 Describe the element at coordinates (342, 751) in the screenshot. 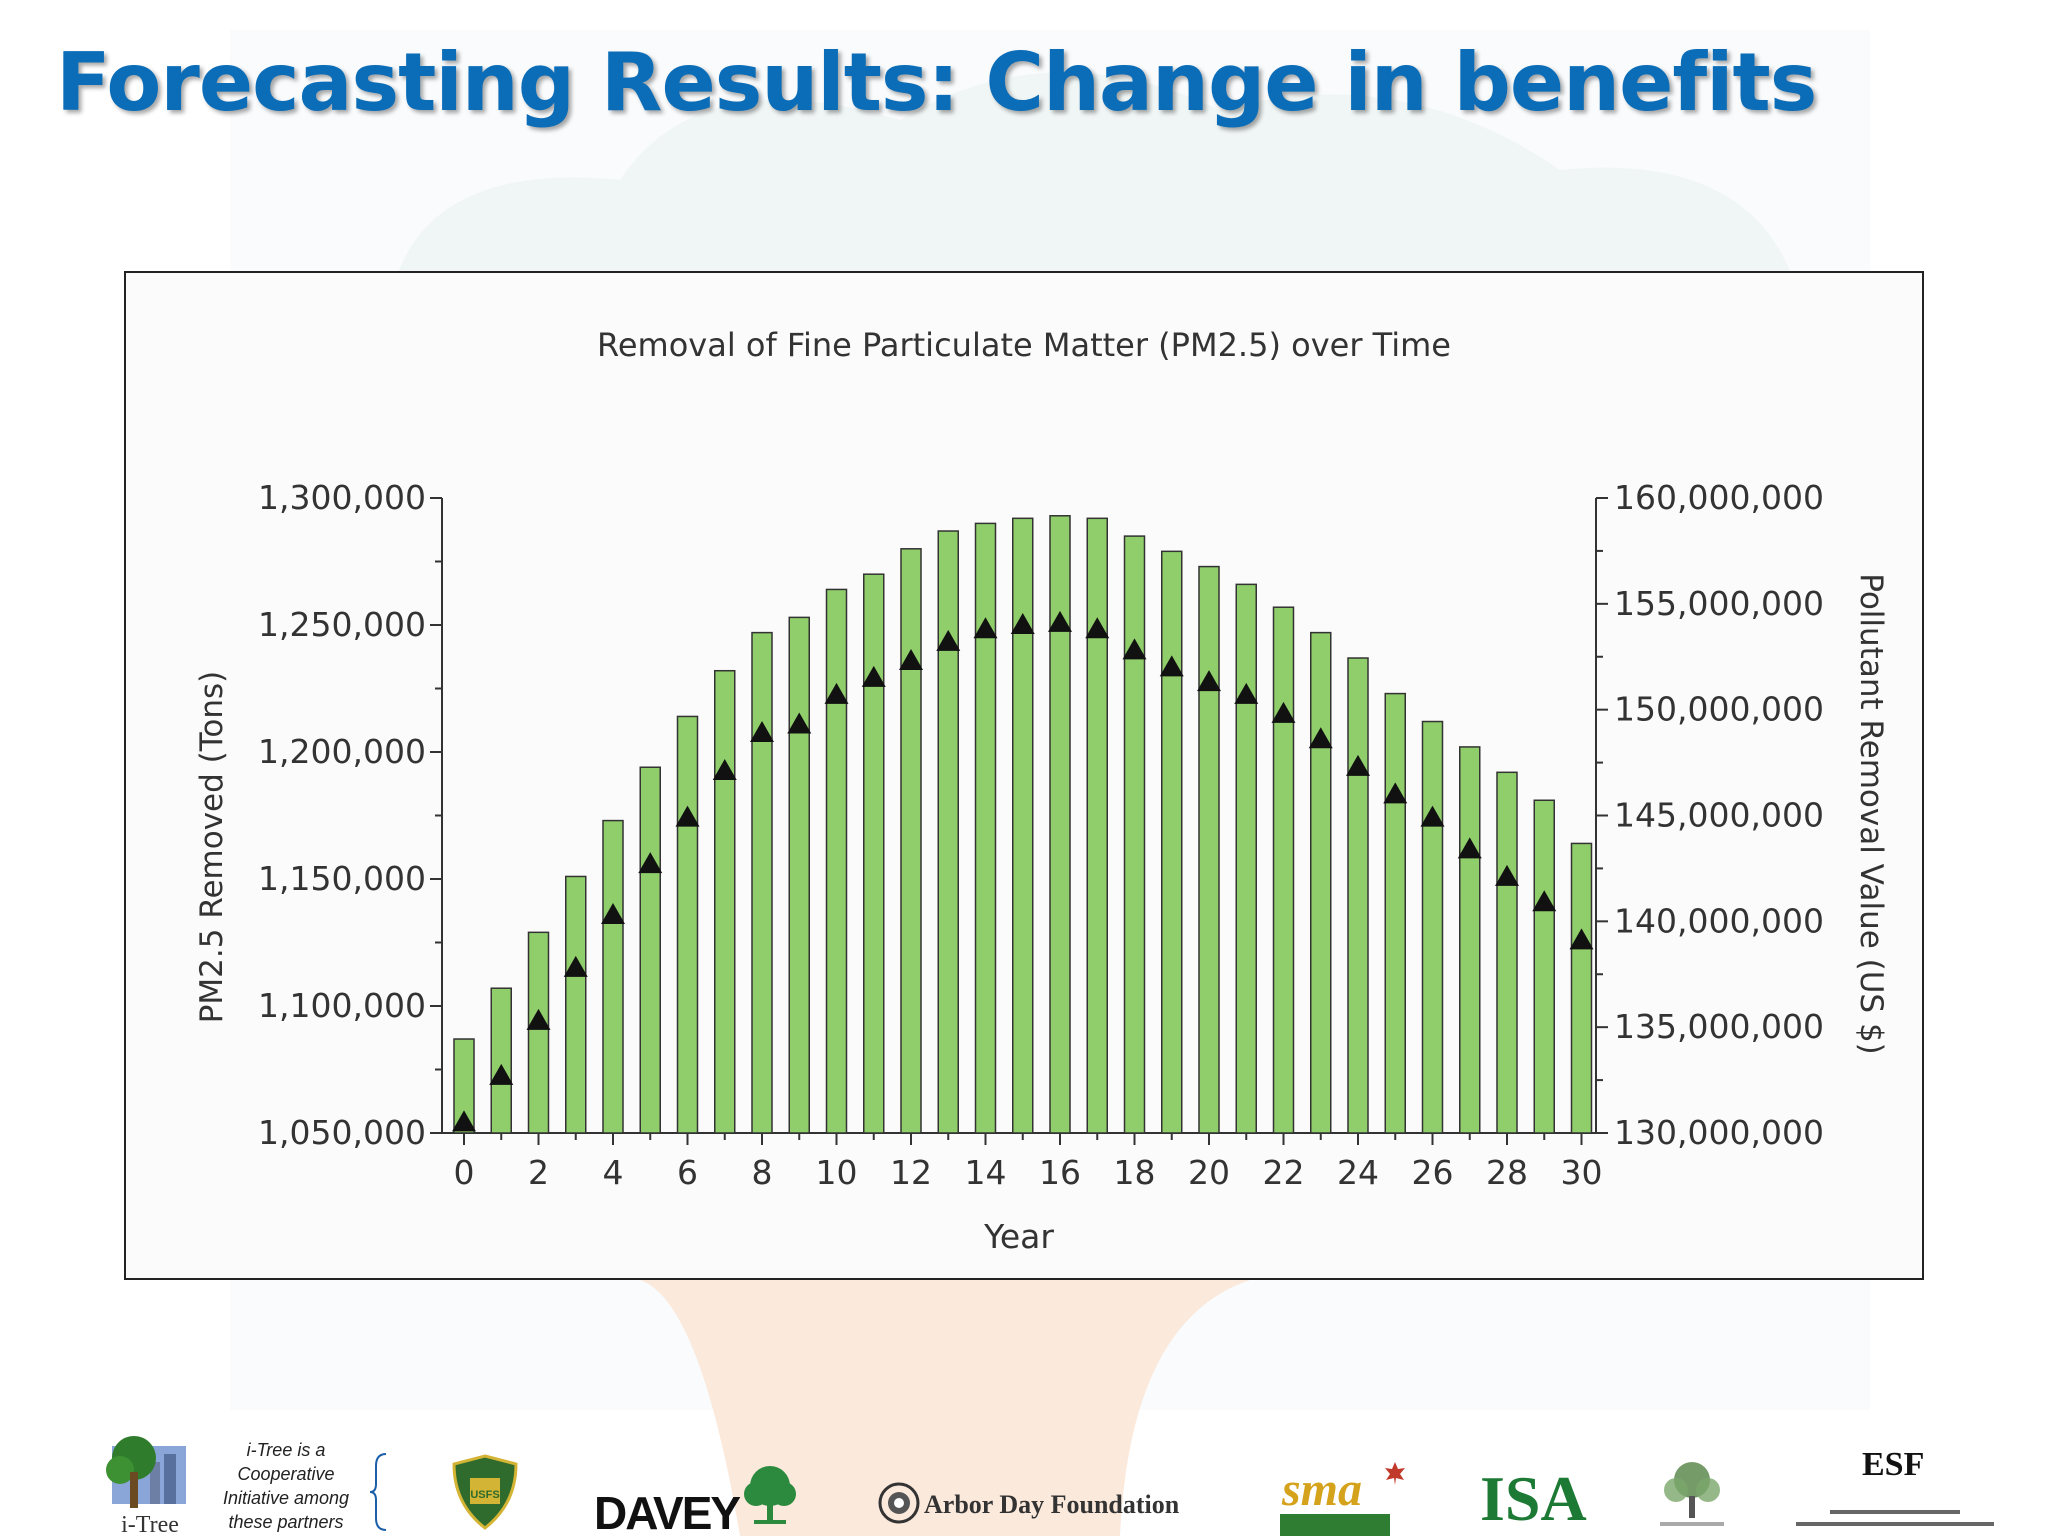

I see `y-tick-label: 1,200,000` at that location.